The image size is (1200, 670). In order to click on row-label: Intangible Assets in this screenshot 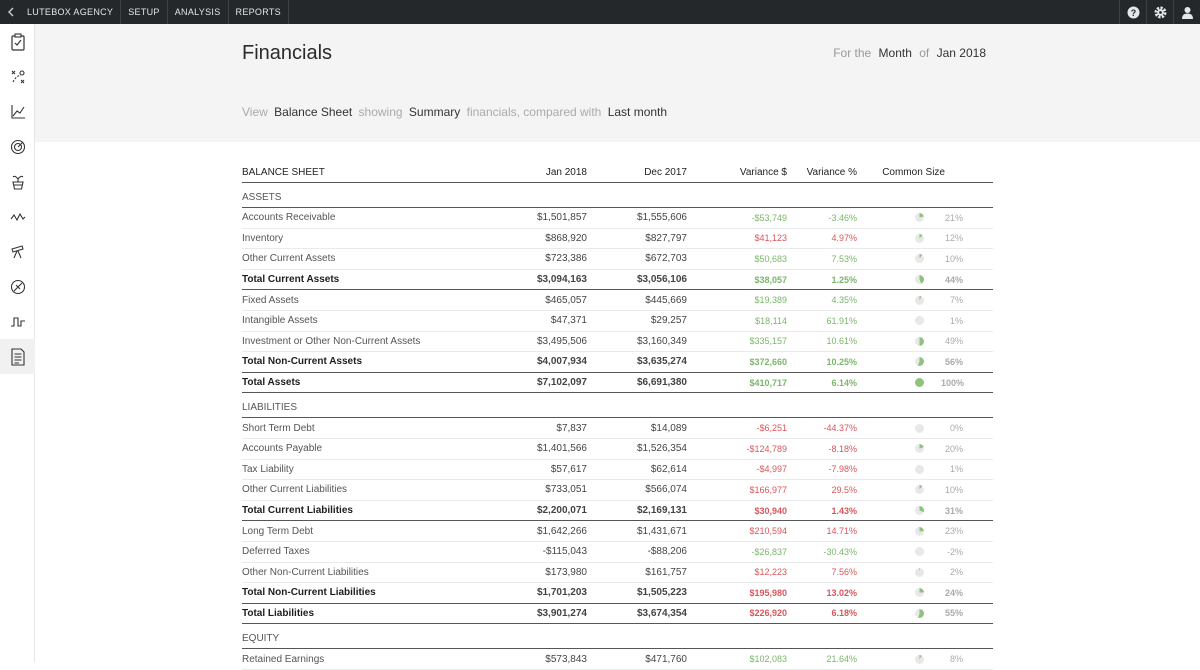, I will do `click(280, 321)`.